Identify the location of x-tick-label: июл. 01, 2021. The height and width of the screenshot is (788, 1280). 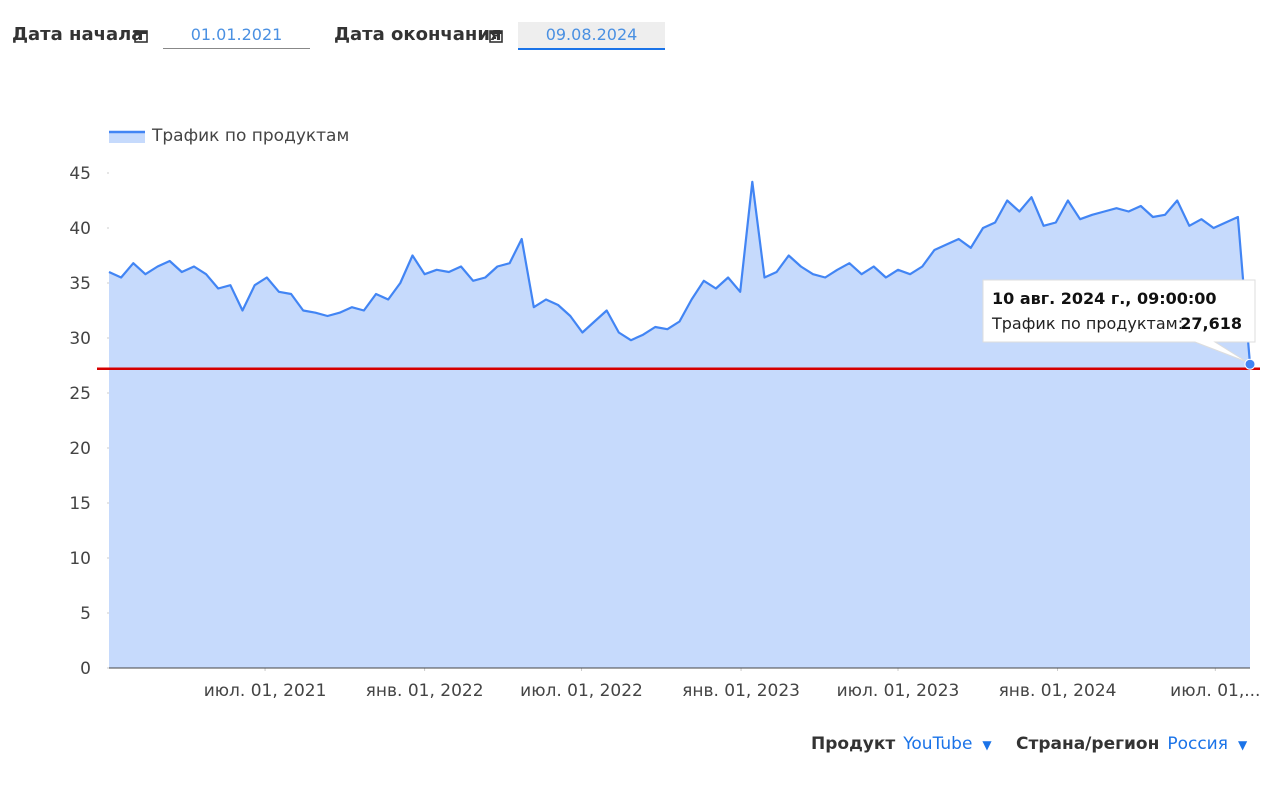
(265, 691).